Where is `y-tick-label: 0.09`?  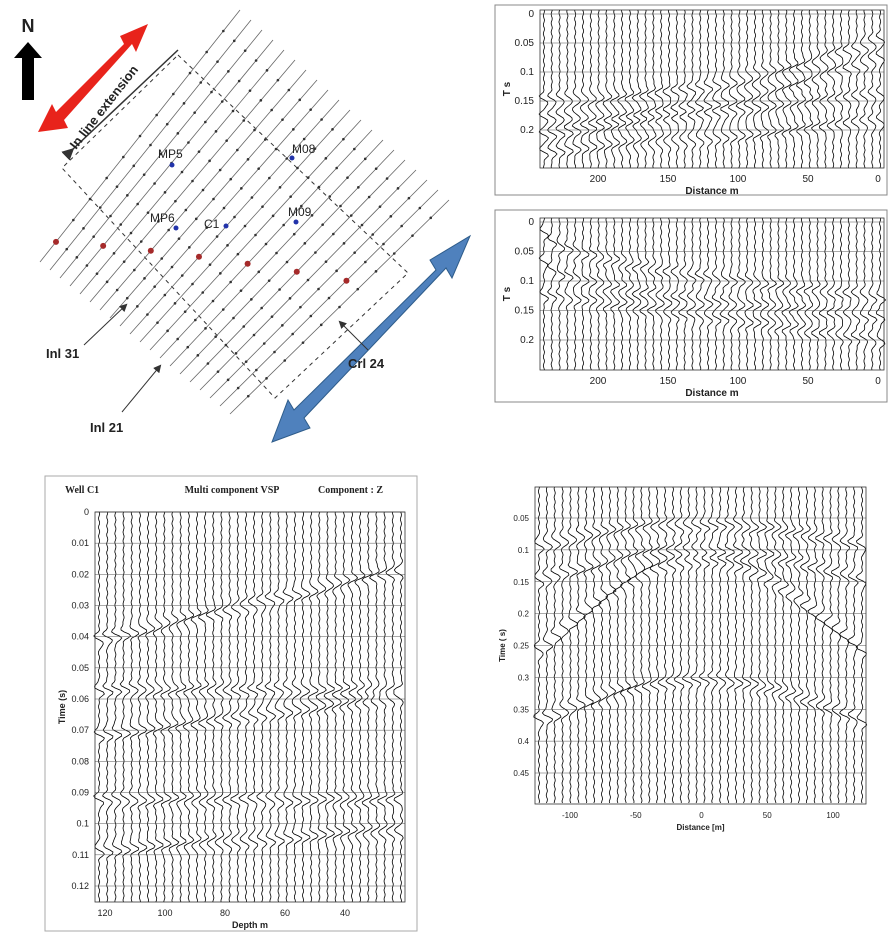 y-tick-label: 0.09 is located at coordinates (80, 793).